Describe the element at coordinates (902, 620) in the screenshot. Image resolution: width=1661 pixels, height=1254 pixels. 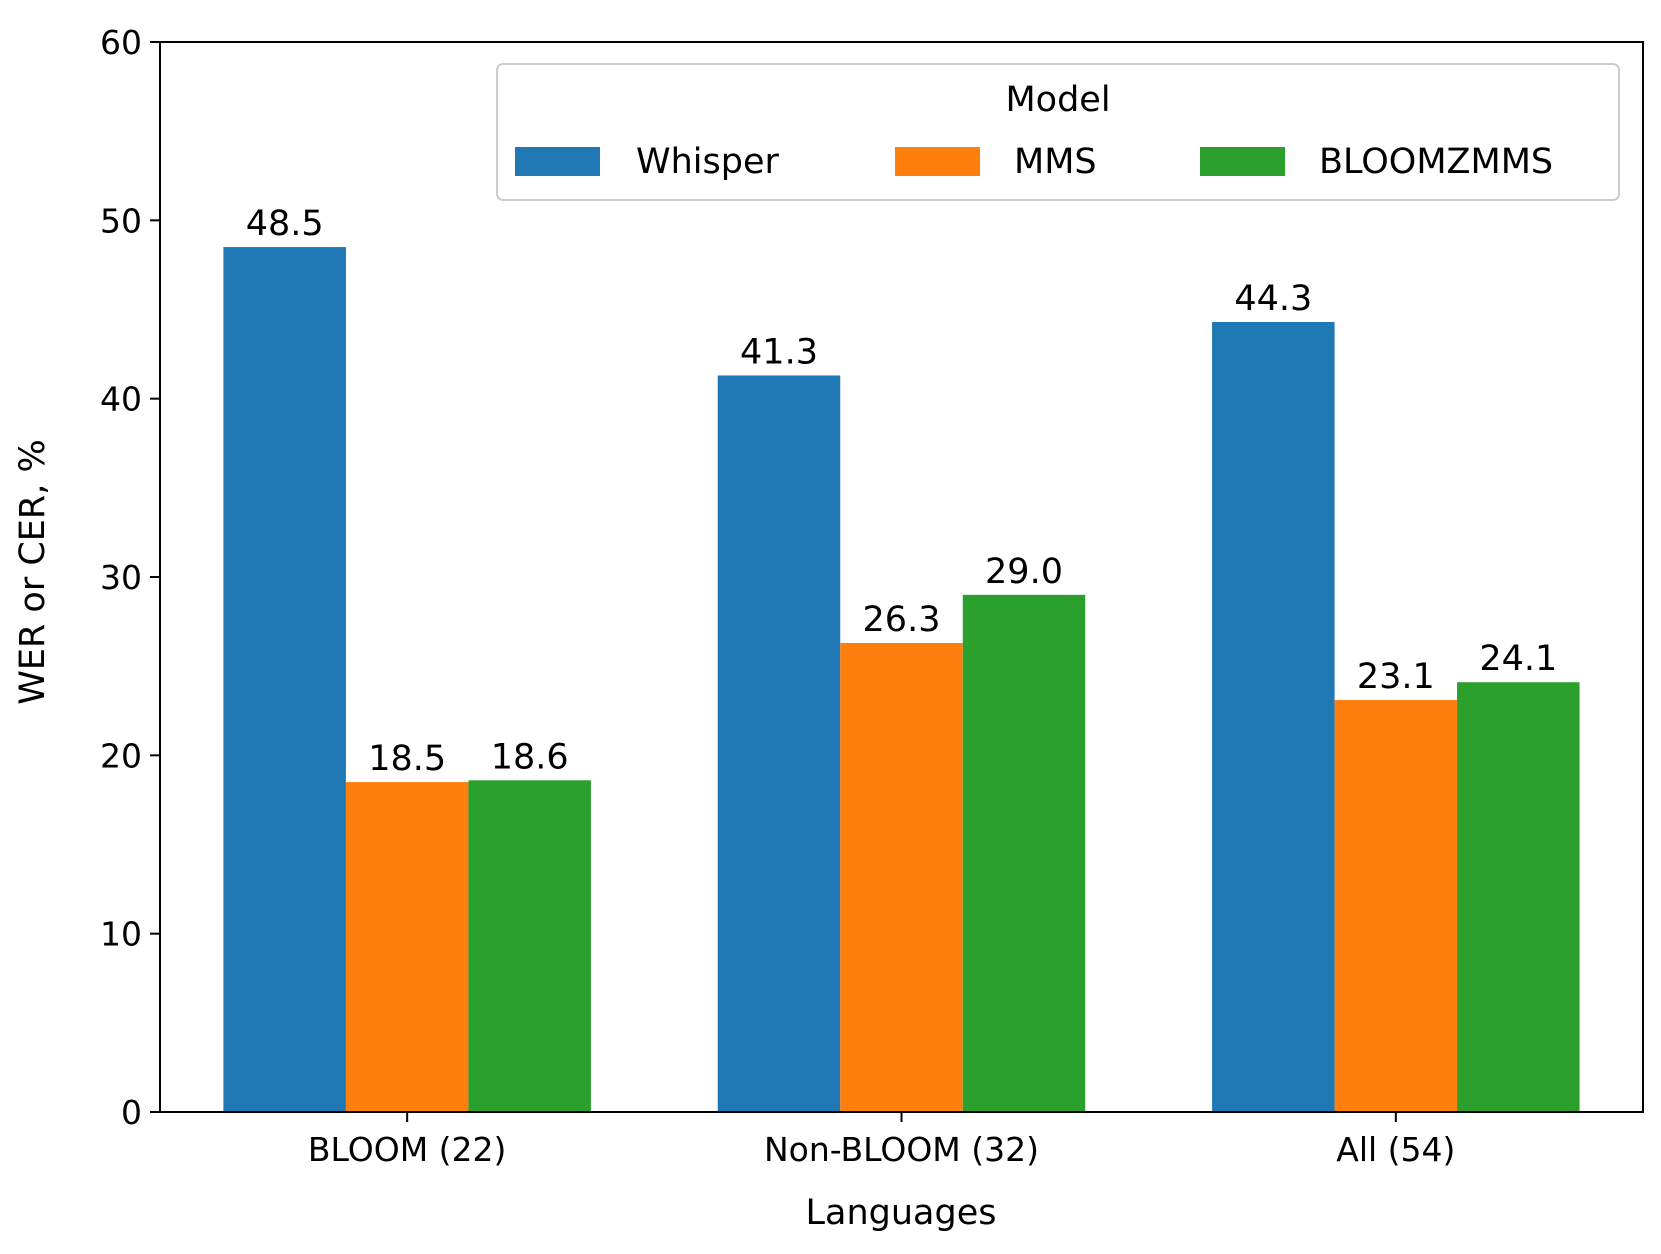
I see `data-label-mms-2: 26.3` at that location.